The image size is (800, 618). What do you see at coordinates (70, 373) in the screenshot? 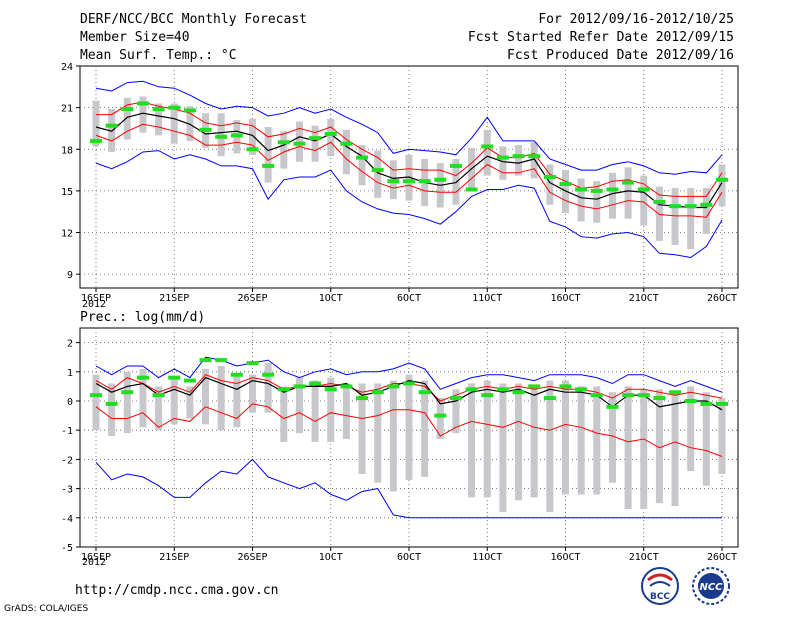
I see `precipitation-ytick-label: 1` at bounding box center [70, 373].